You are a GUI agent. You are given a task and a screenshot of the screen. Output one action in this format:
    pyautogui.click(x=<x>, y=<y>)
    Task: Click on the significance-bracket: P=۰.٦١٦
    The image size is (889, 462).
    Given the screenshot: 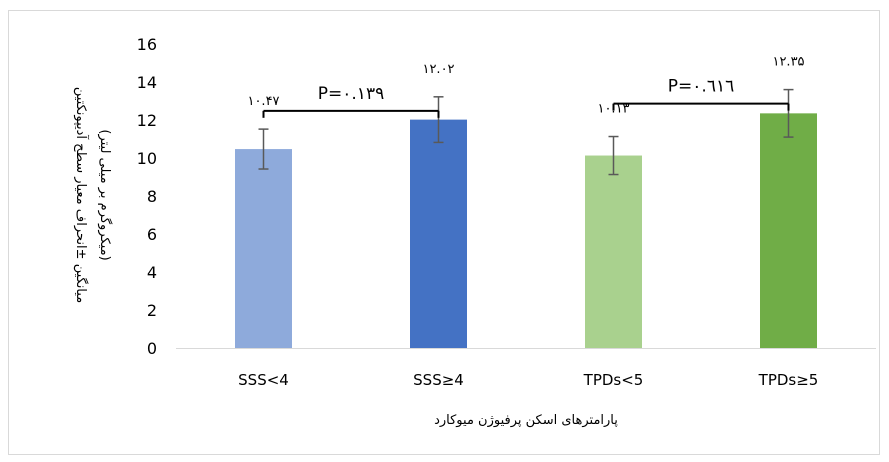 What is the action you would take?
    pyautogui.click(x=701, y=94)
    